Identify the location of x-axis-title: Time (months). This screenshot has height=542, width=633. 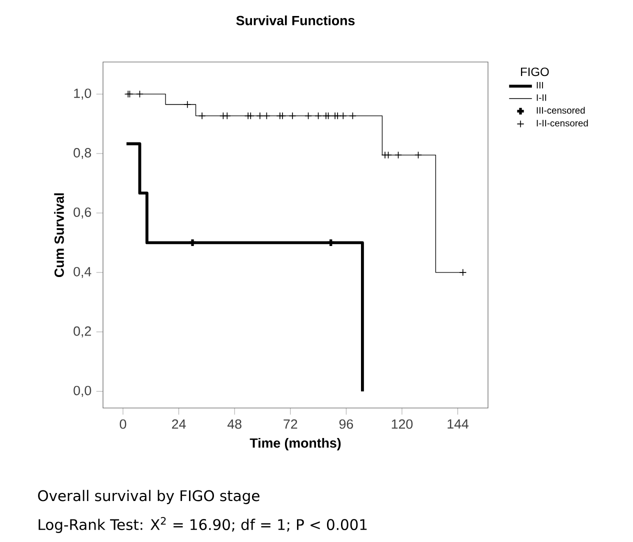
(295, 444).